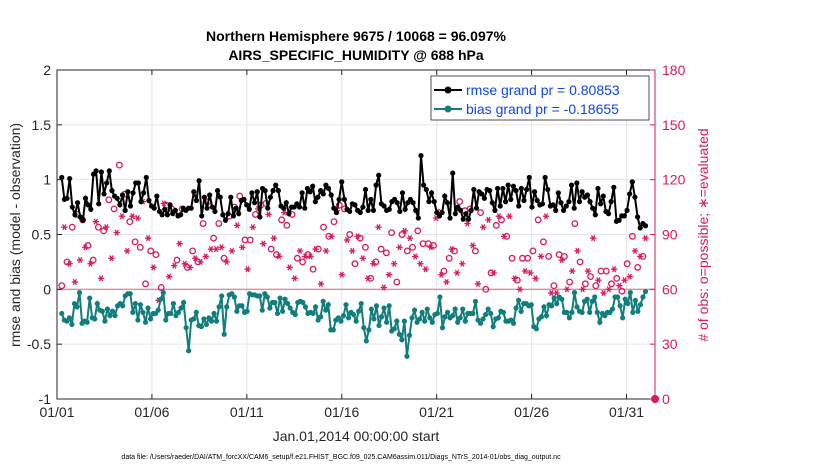  I want to click on y-tick-label: 2, so click(47, 70).